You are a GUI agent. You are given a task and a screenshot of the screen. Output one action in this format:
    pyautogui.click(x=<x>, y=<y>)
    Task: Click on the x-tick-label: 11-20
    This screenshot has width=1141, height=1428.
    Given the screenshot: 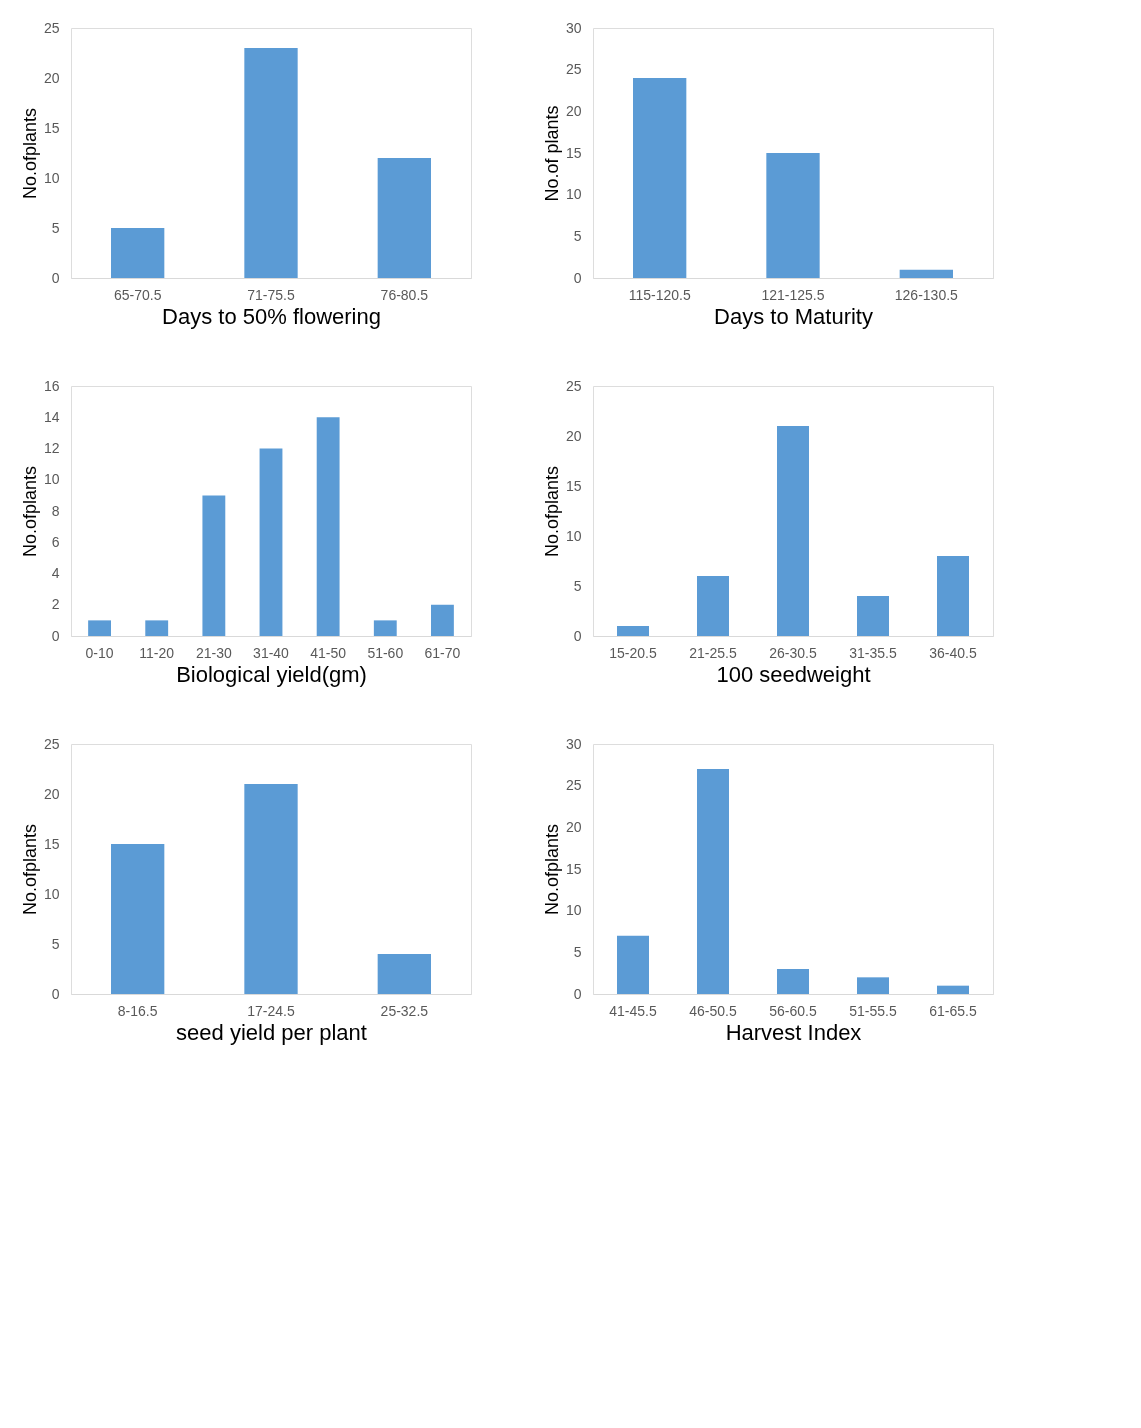 What is the action you would take?
    pyautogui.click(x=157, y=652)
    